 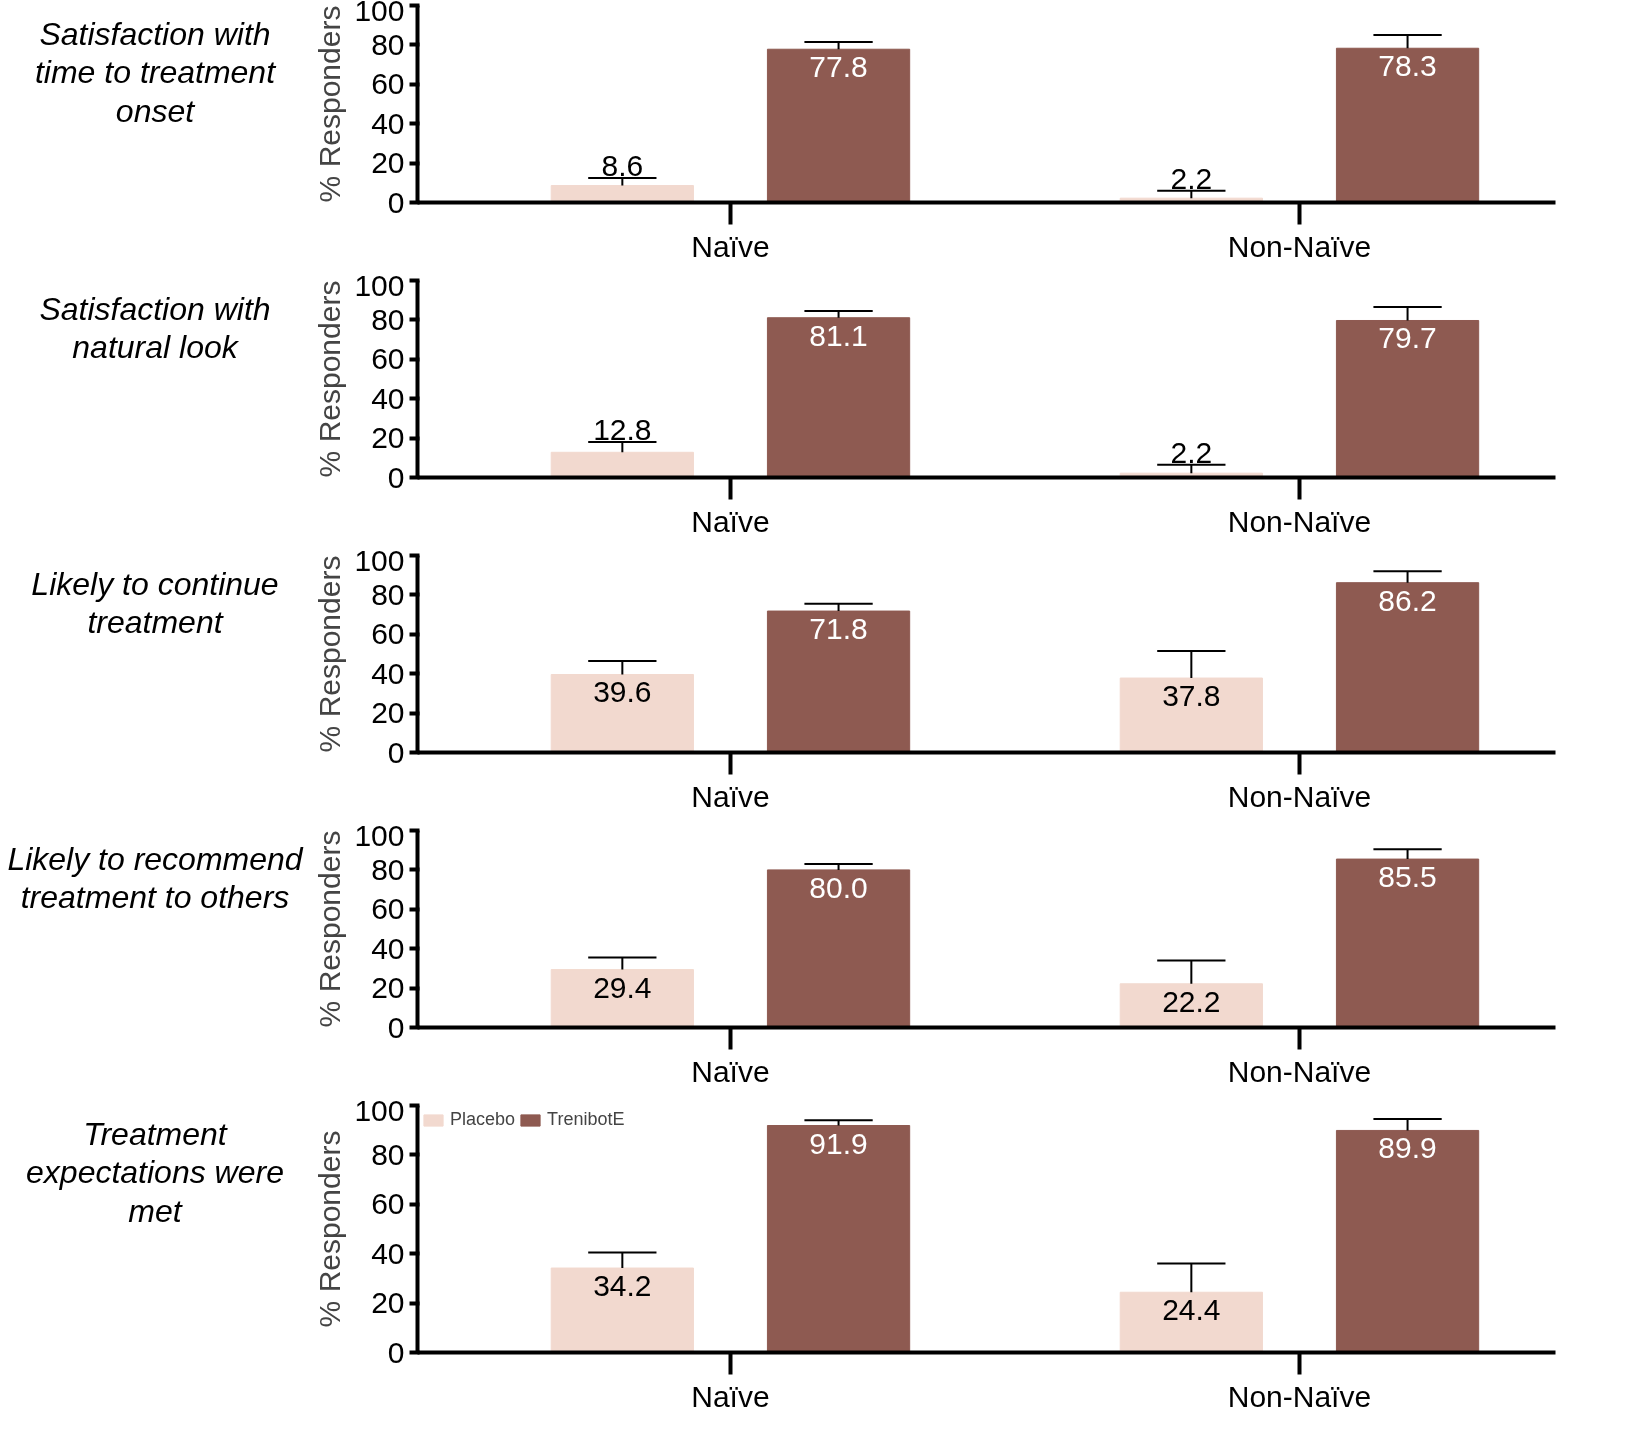 What do you see at coordinates (1191, 1310) in the screenshot?
I see `data-label: 24.4` at bounding box center [1191, 1310].